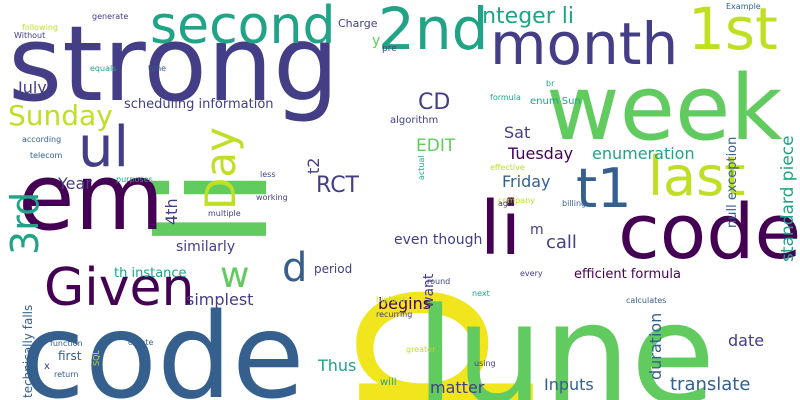  What do you see at coordinates (46, 155) in the screenshot?
I see `word-telecom: telecom` at bounding box center [46, 155].